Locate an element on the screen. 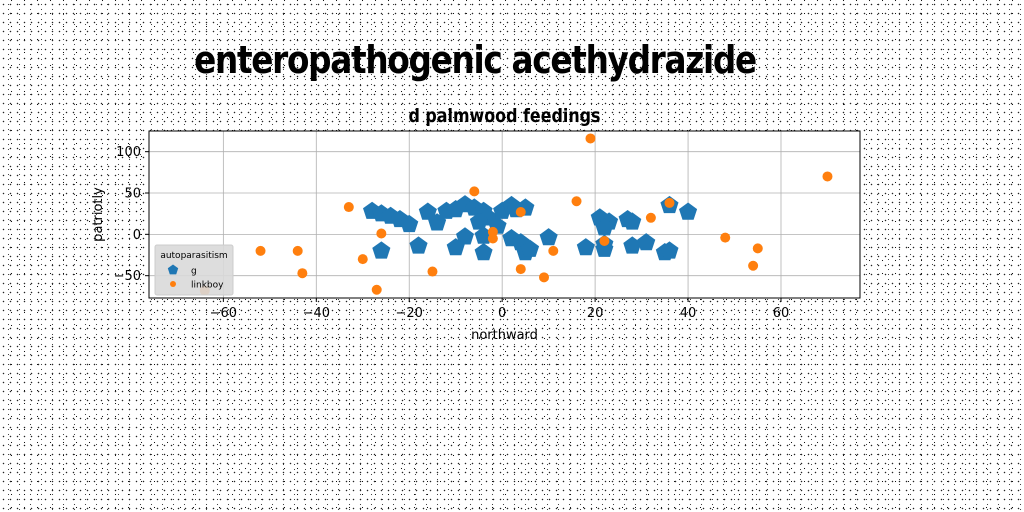 The height and width of the screenshot is (512, 1024). x-tick-label: 40 is located at coordinates (688, 313).